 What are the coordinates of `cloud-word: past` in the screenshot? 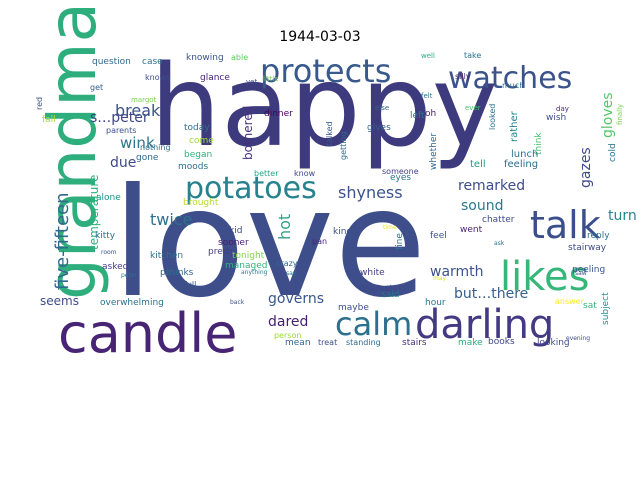 It's located at (170, 273).